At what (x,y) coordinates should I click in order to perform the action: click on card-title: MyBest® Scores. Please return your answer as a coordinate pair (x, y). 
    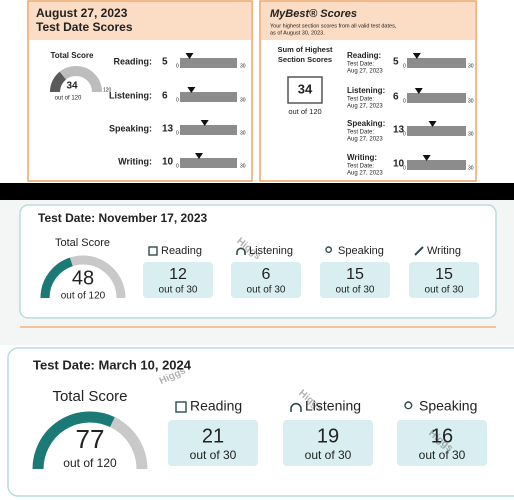
    Looking at the image, I should click on (313, 14).